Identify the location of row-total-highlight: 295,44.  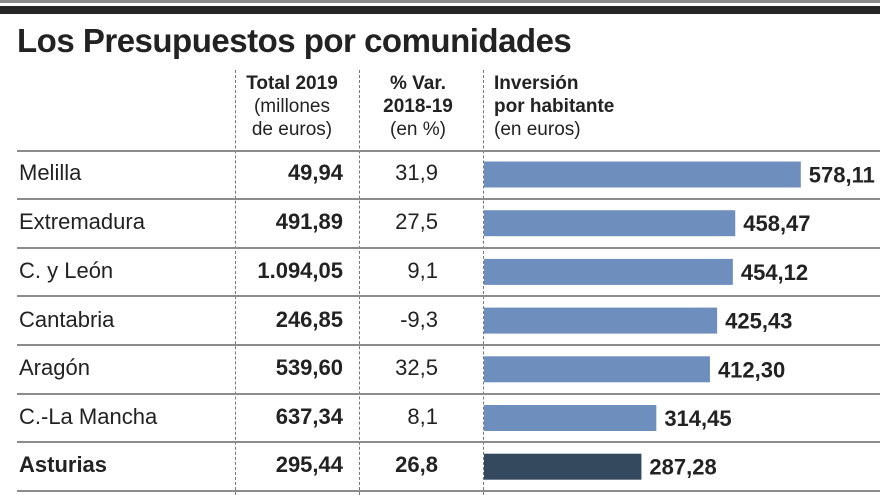
(309, 464).